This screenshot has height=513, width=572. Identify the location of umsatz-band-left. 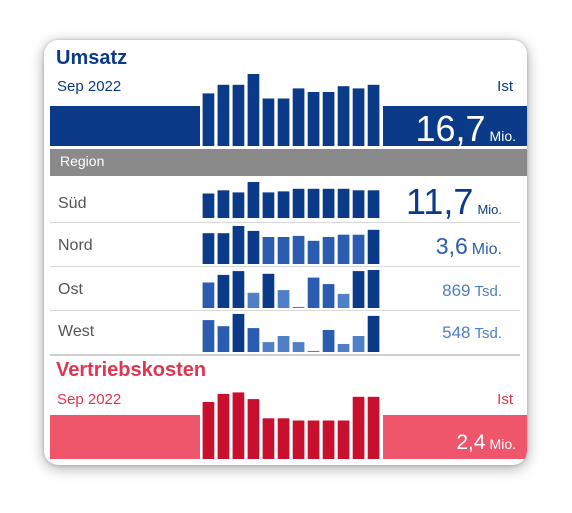
(125, 126).